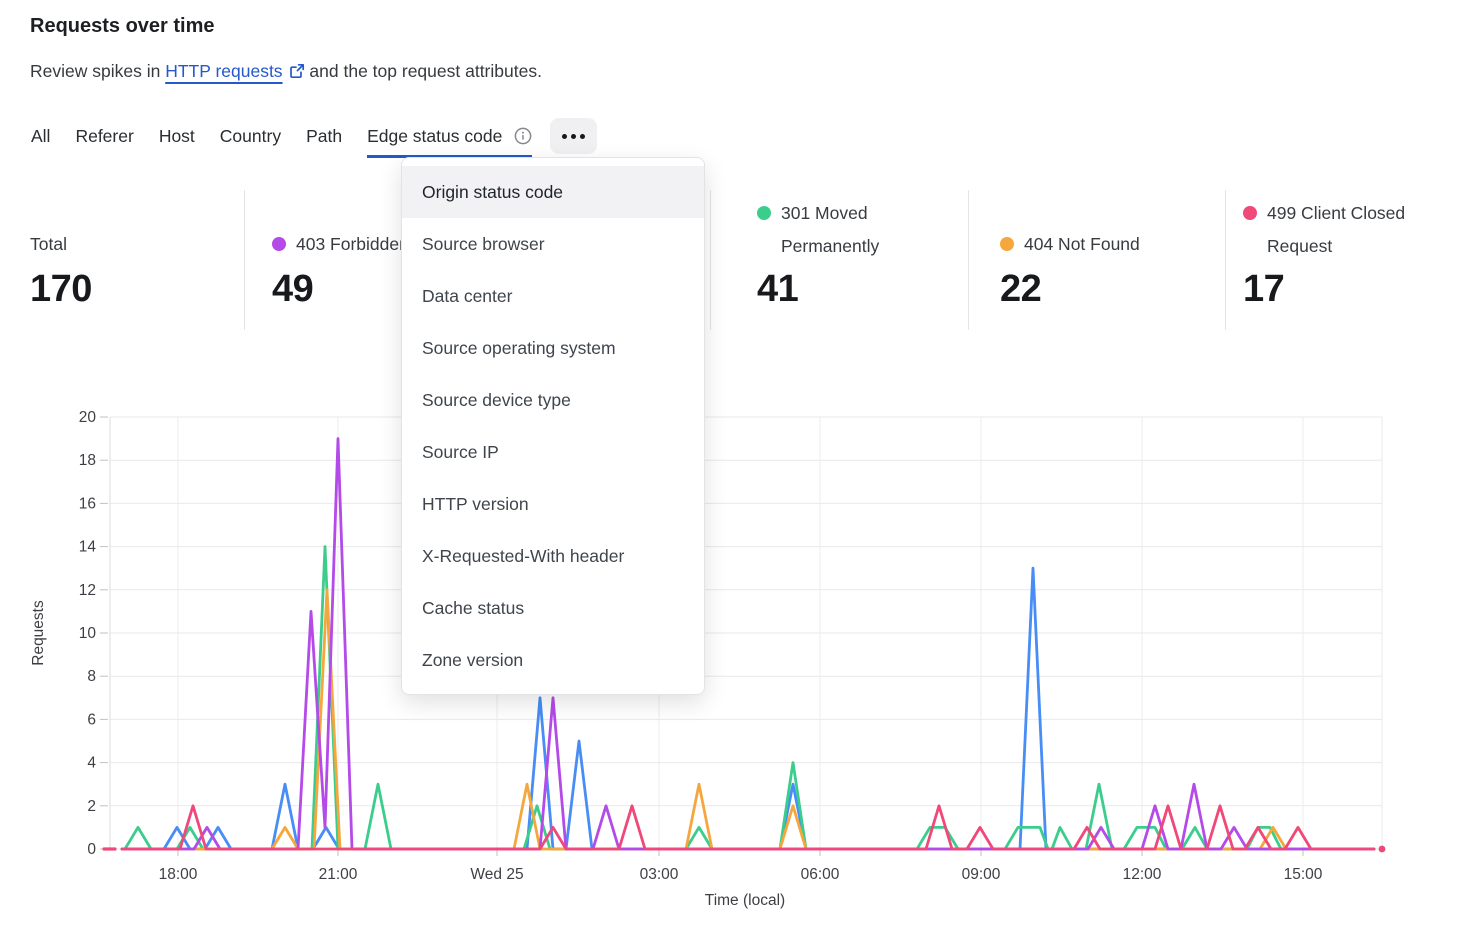 The width and height of the screenshot is (1458, 940). What do you see at coordinates (473, 659) in the screenshot?
I see `menu-item-zone-version: Zone version` at bounding box center [473, 659].